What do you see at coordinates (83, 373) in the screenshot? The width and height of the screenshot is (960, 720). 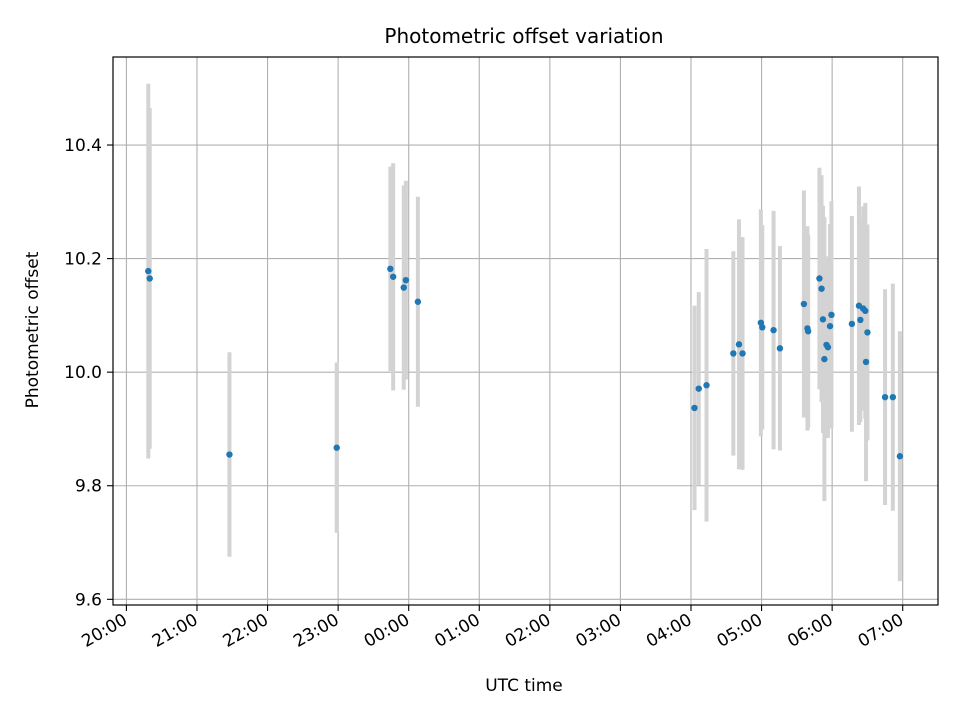 I see `y-tick-label: 10.0` at bounding box center [83, 373].